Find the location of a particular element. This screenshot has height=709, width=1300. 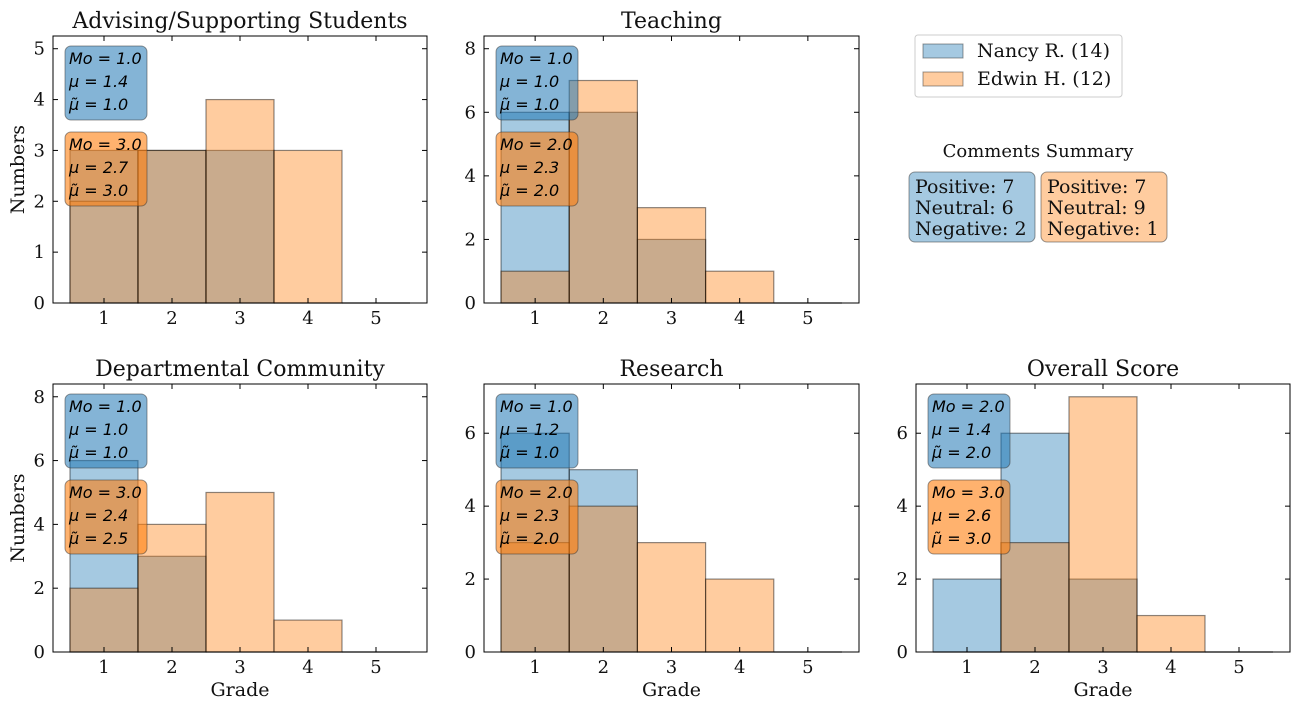

legend-label-nancy: Nancy R. (14) is located at coordinates (1043, 51).